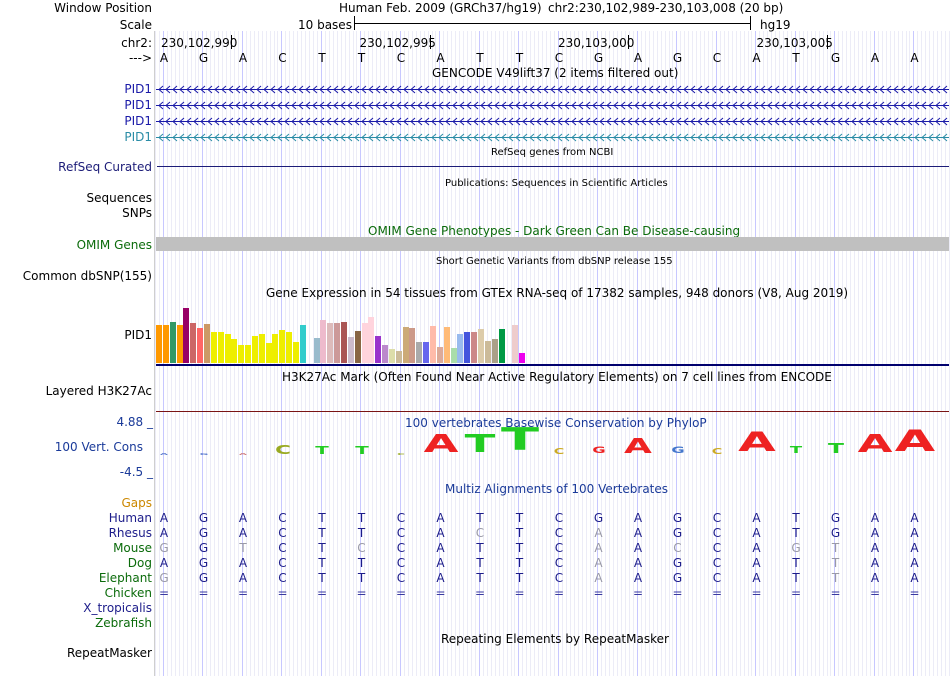 The width and height of the screenshot is (950, 676). I want to click on h3k27ac-signal-line, so click(552, 411).